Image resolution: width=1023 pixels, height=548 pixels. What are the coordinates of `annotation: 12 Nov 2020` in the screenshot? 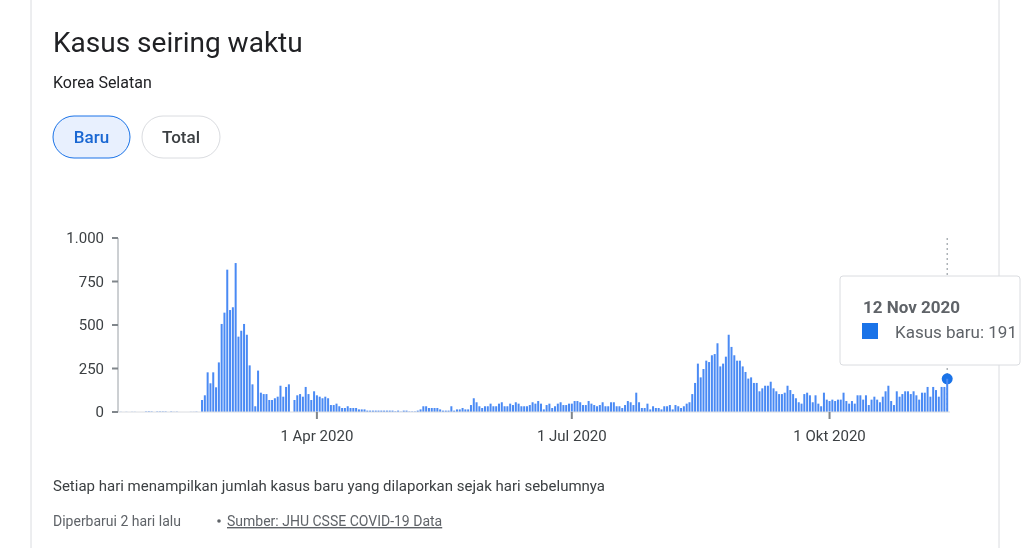 It's located at (912, 307).